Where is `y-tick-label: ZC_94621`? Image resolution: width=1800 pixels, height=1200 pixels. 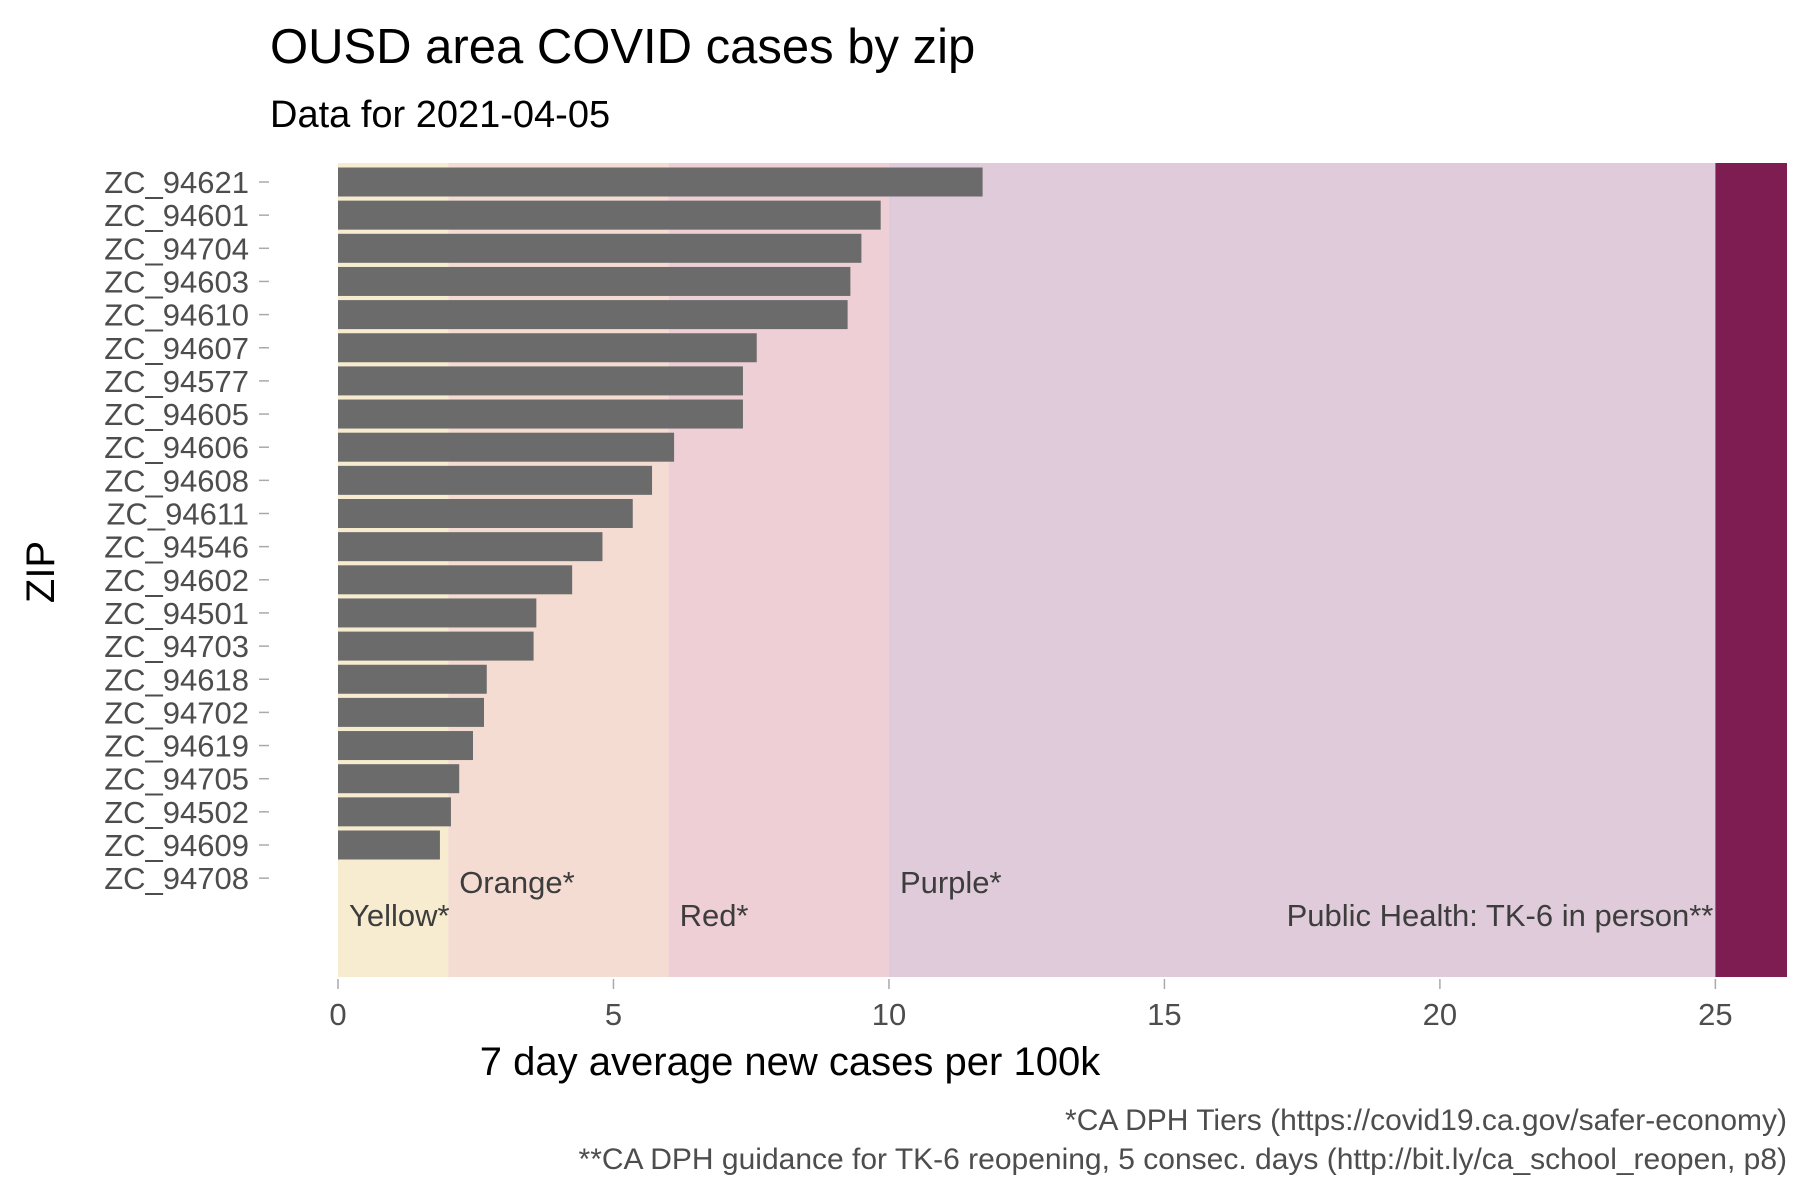 y-tick-label: ZC_94621 is located at coordinates (176, 182).